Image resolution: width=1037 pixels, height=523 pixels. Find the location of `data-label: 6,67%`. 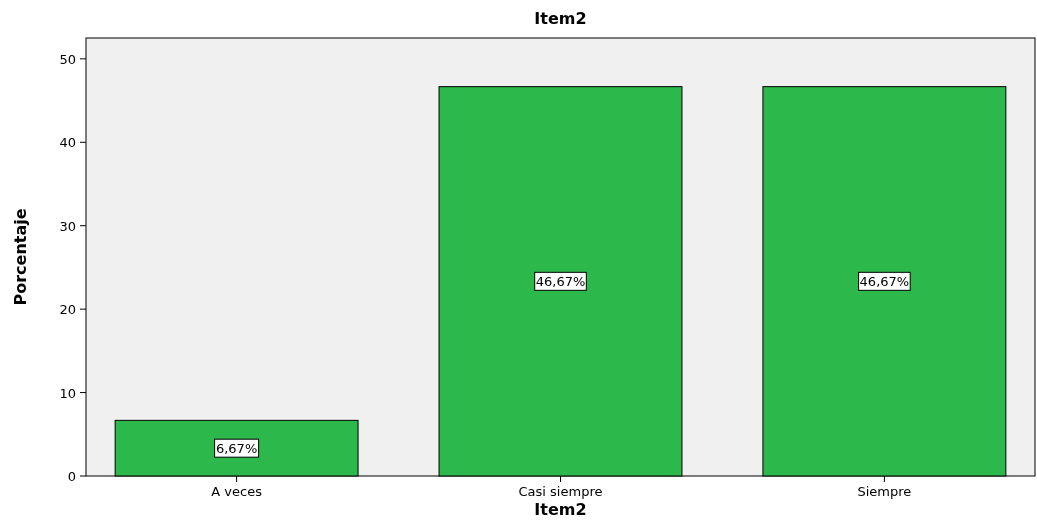

data-label: 6,67% is located at coordinates (236, 449).